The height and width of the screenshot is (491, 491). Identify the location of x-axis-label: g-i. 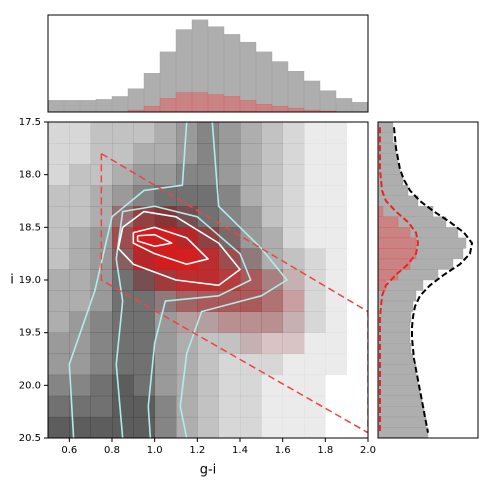
(208, 470).